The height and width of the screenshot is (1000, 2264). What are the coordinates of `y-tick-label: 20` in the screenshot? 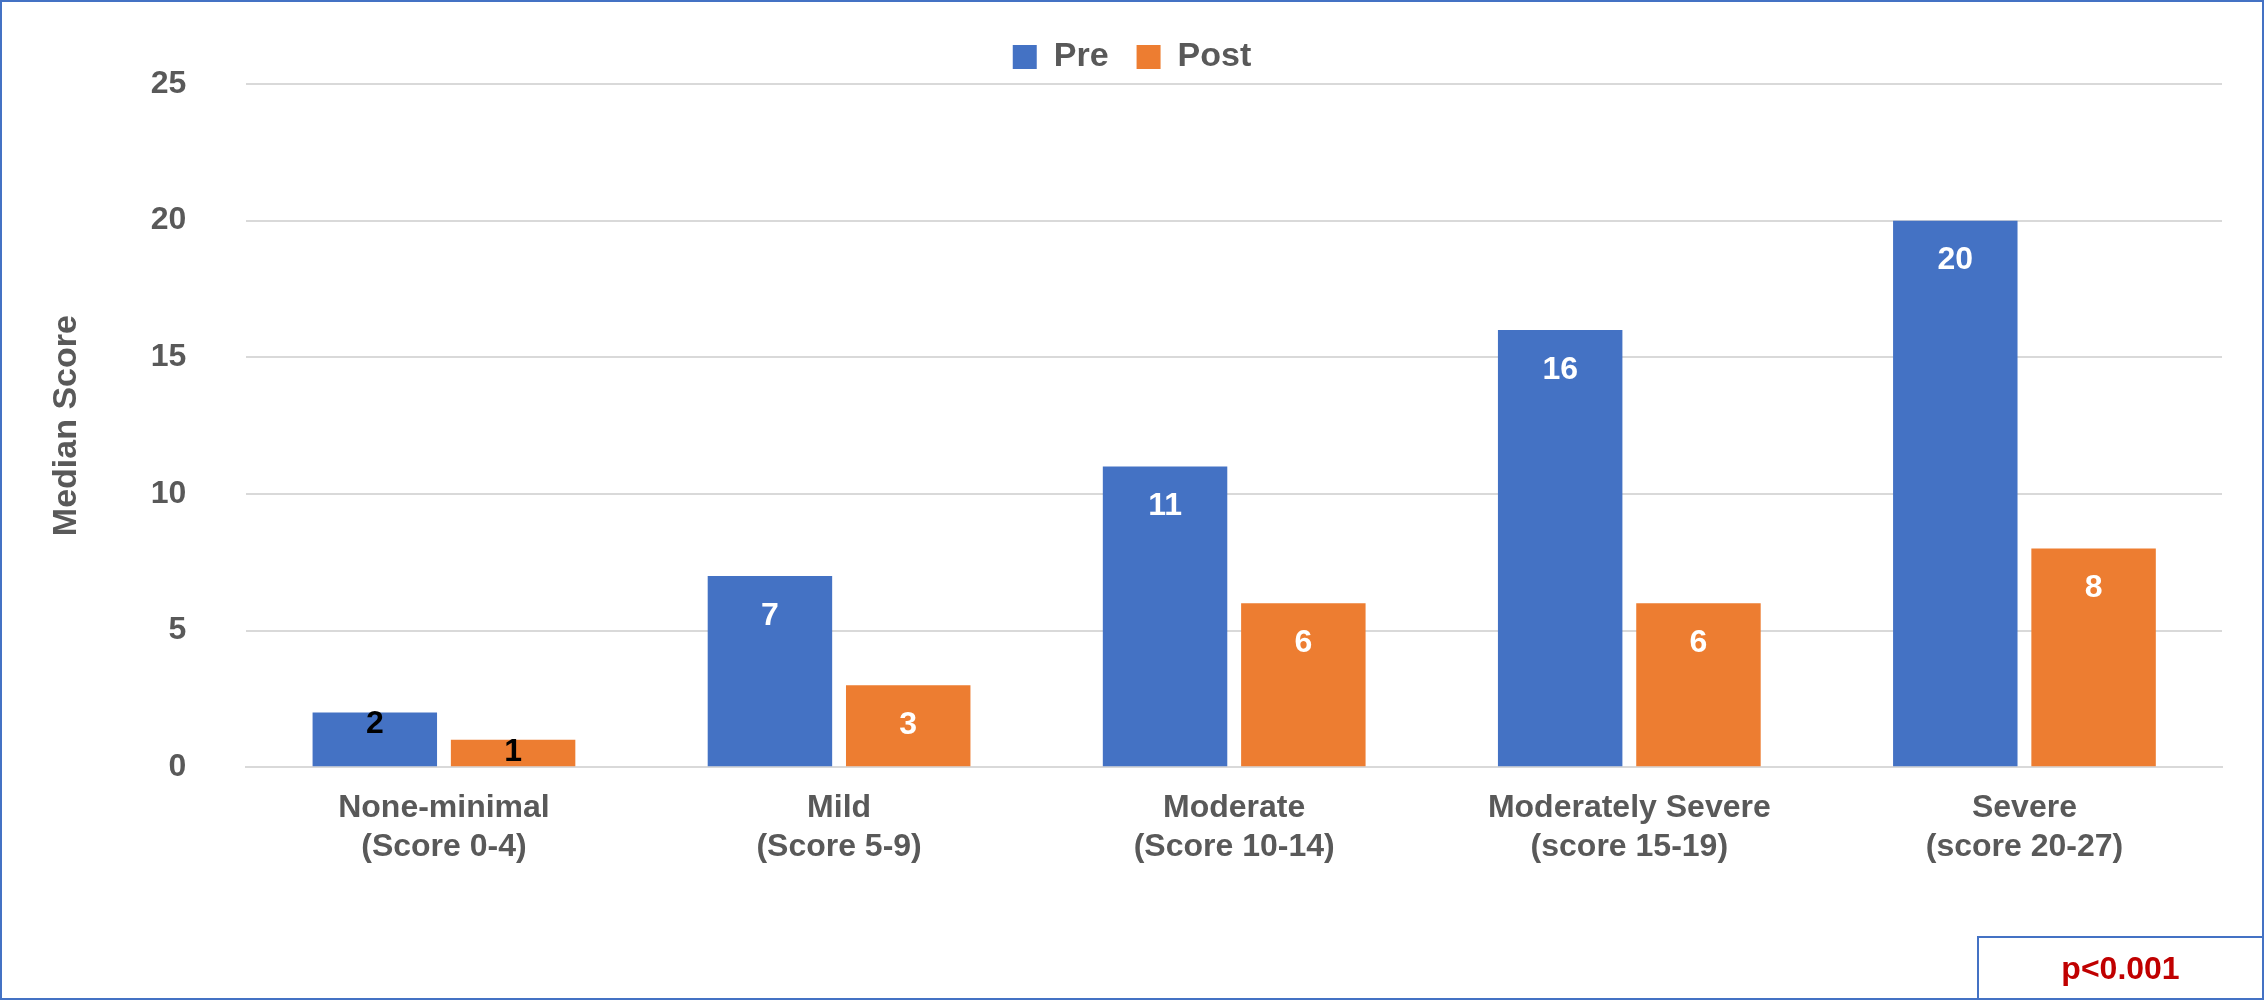 It's located at (168, 218).